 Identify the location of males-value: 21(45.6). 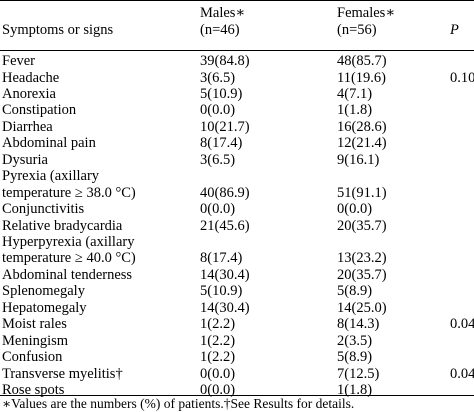
(225, 225).